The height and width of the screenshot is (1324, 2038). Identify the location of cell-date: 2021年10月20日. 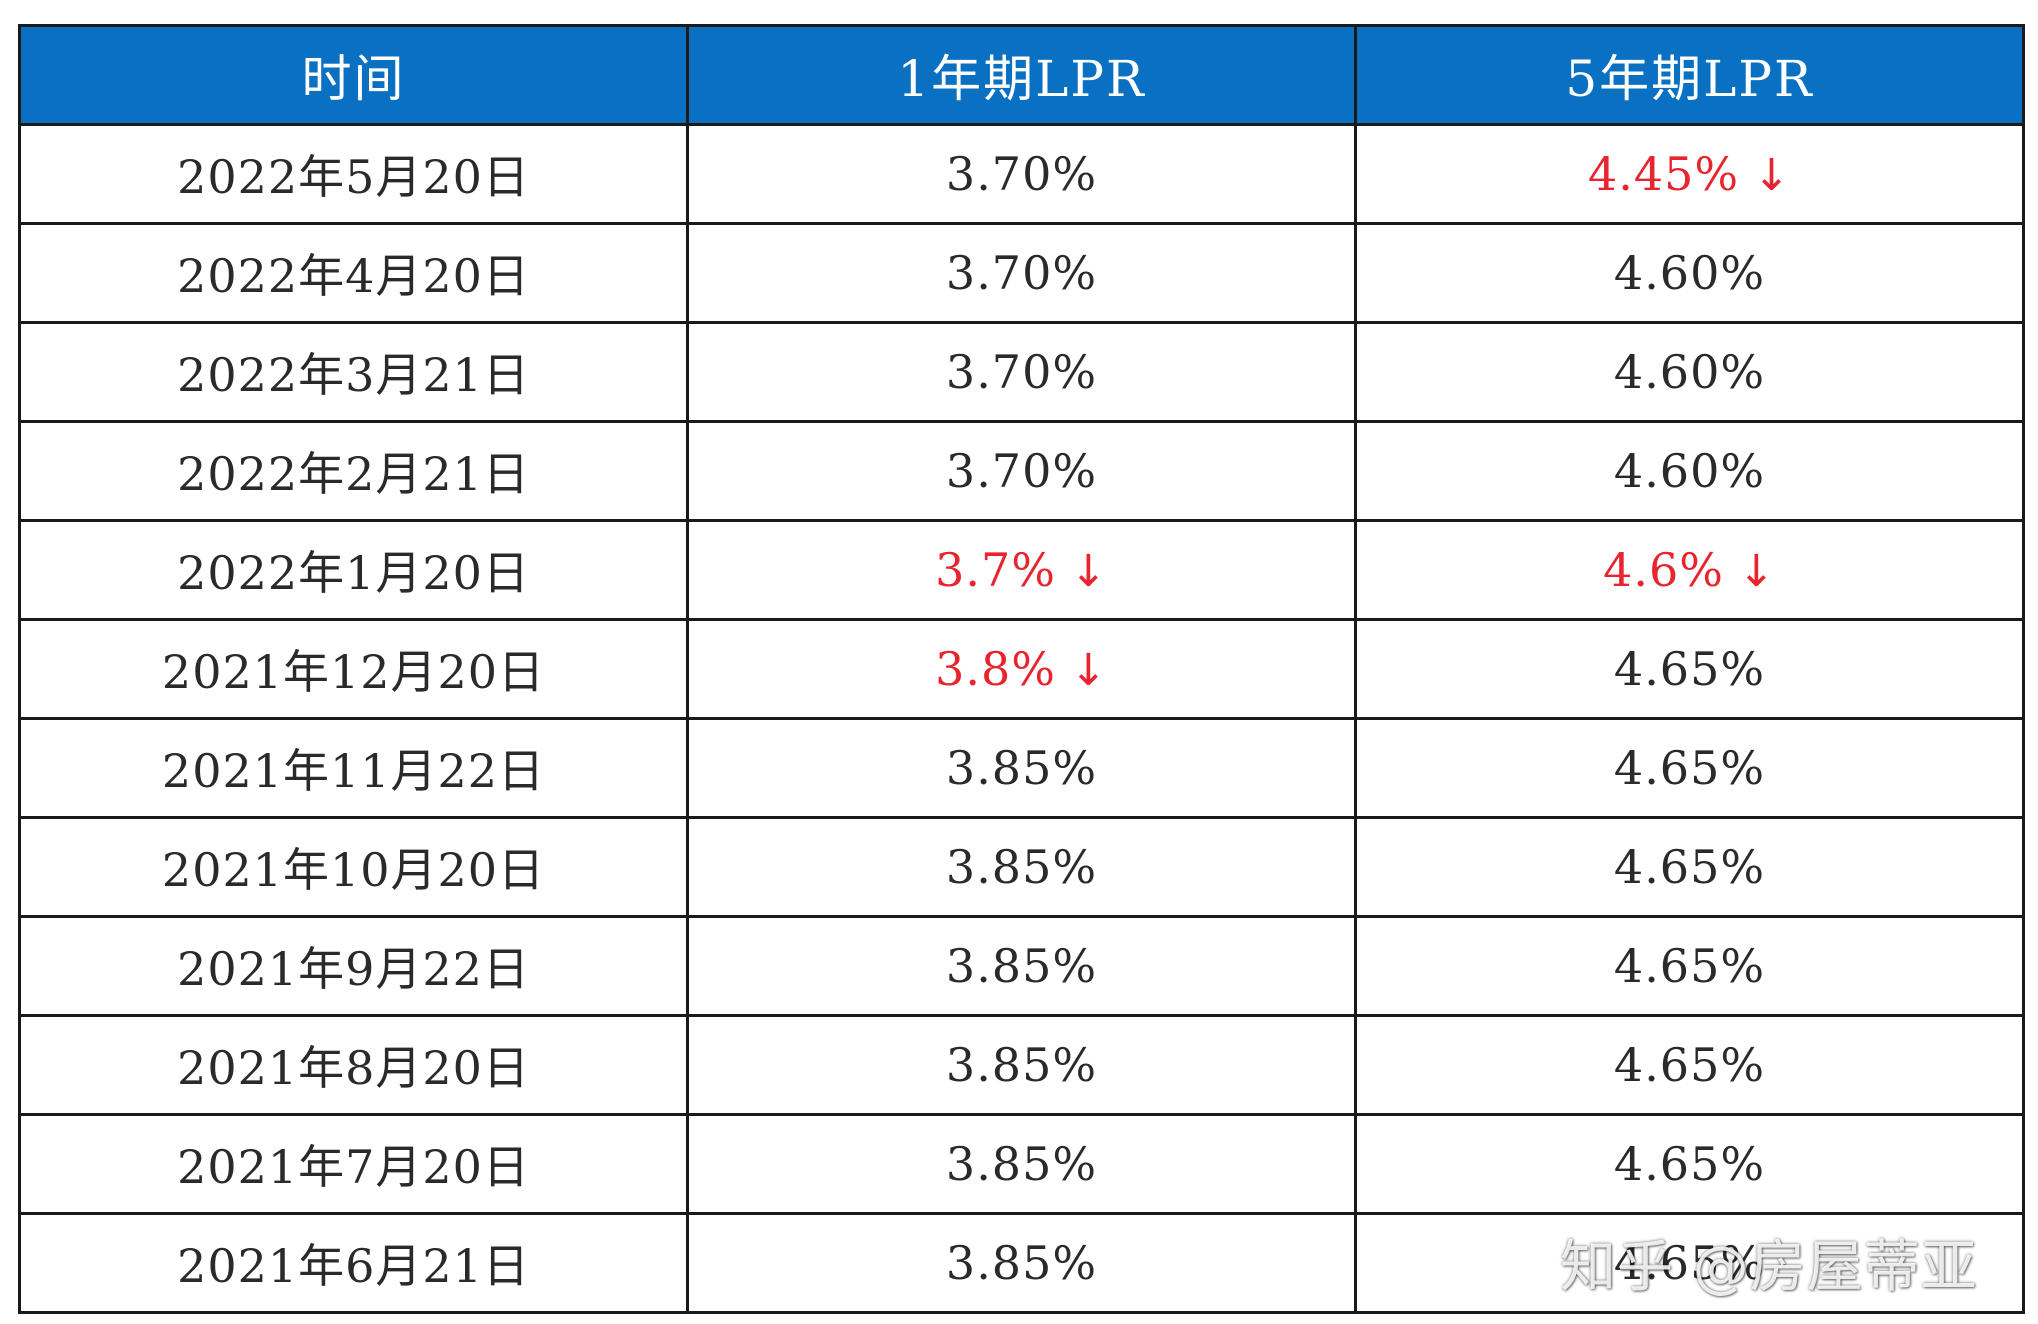
(353, 867).